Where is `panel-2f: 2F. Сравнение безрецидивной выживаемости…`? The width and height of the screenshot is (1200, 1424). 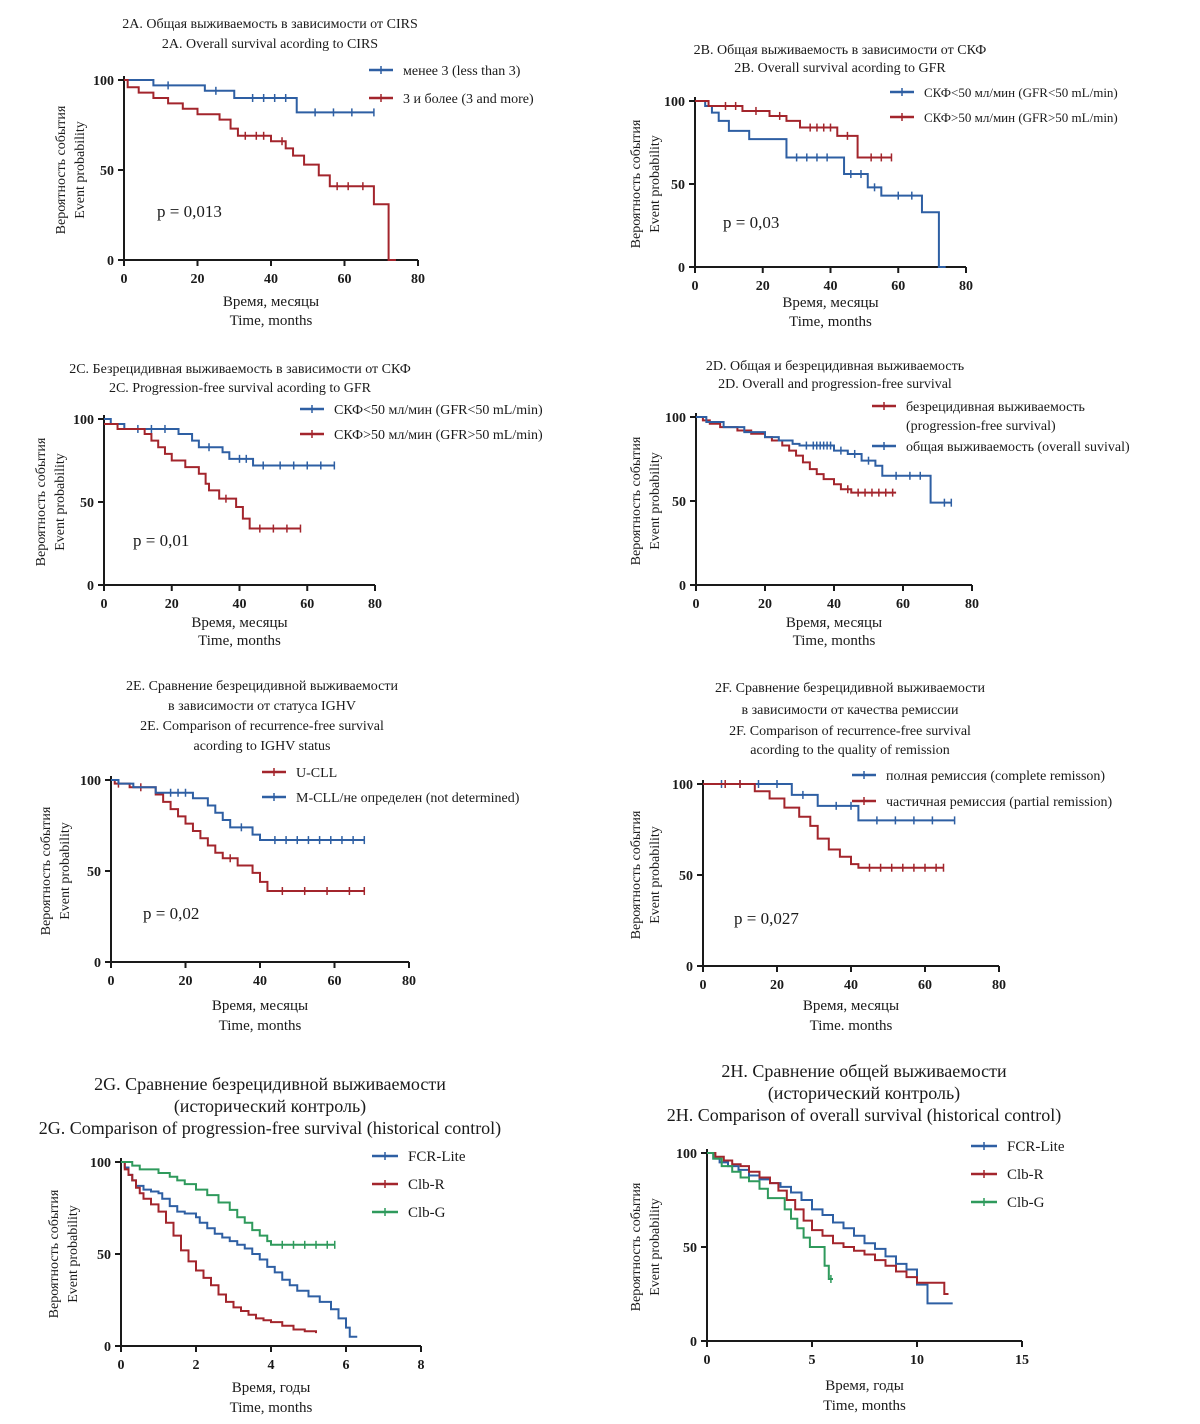 panel-2f: 2F. Сравнение безрецидивной выживаемости… is located at coordinates (871, 857).